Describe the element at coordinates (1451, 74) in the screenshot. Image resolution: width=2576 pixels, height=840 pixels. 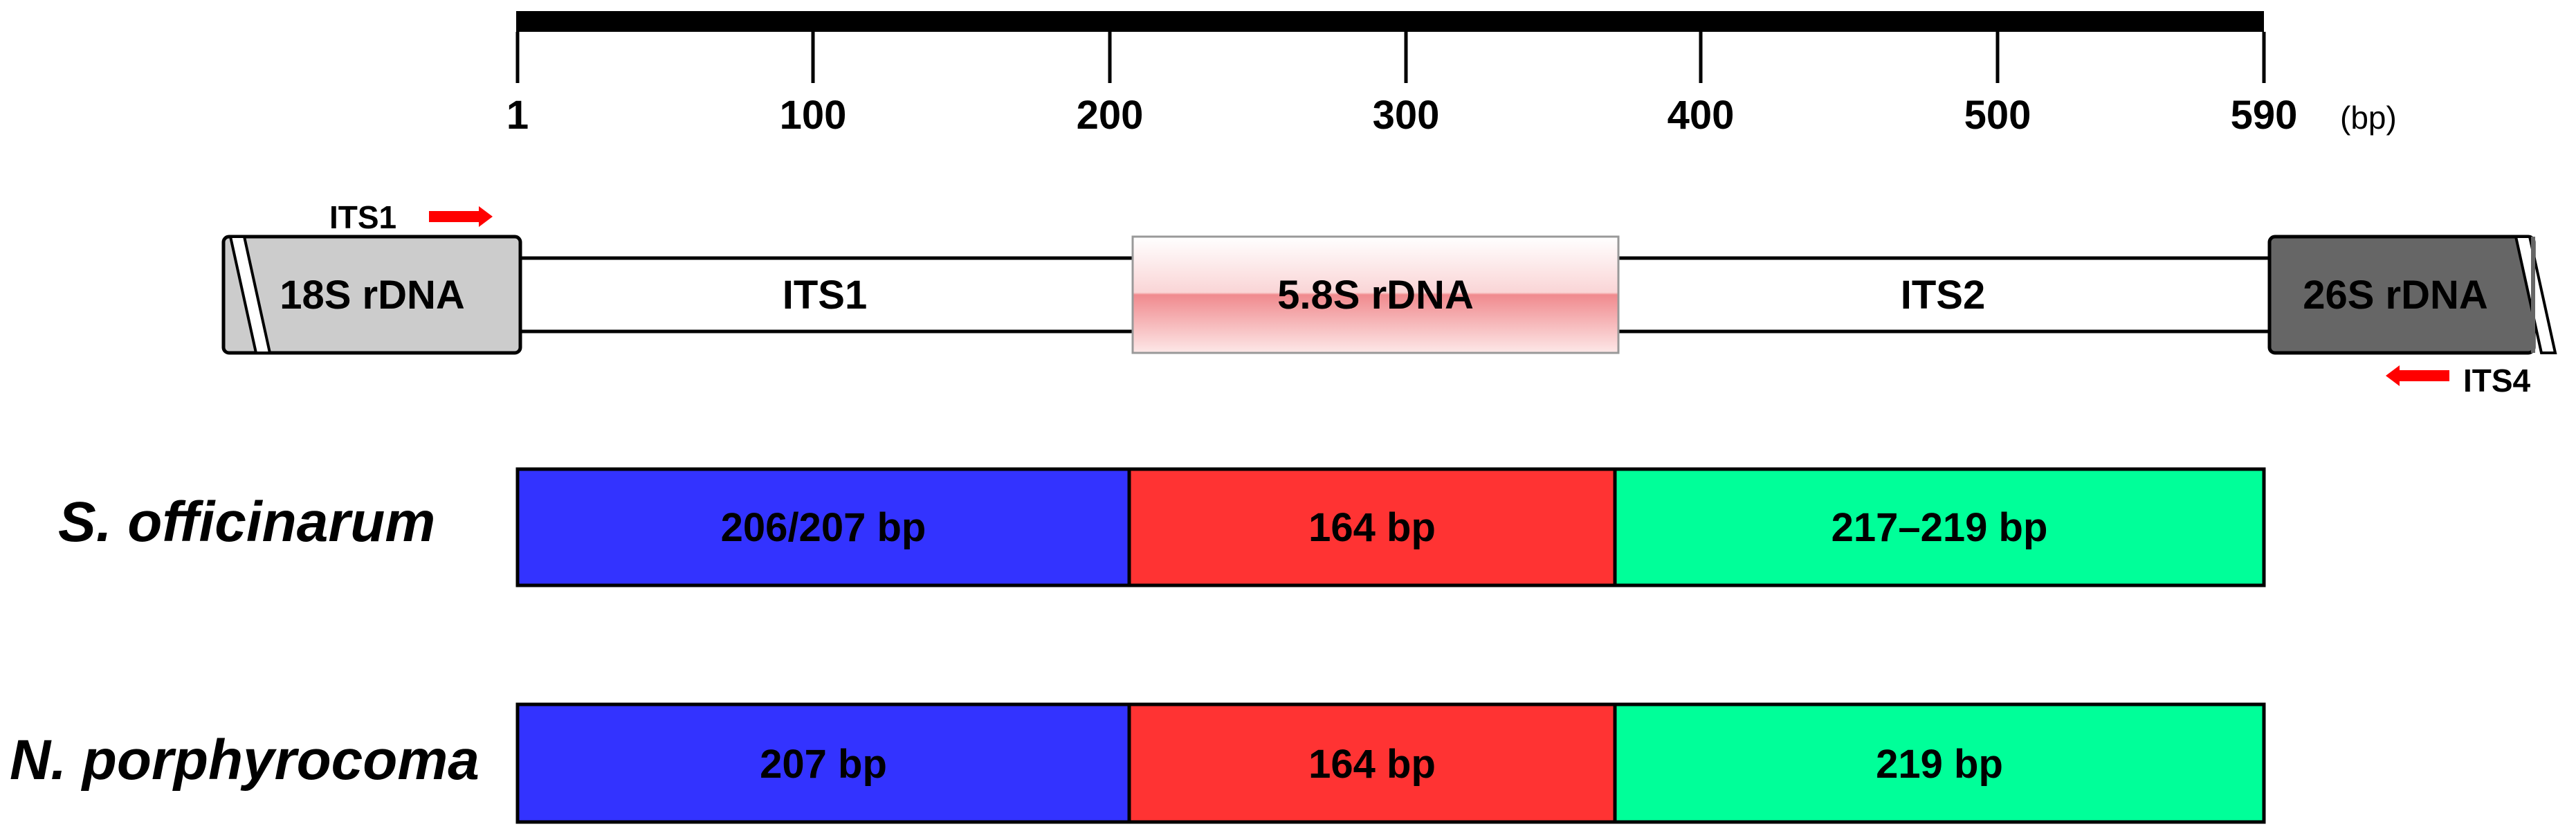
I see `scale-bar: 1 100 200 300 400 500 590 (bp)` at that location.